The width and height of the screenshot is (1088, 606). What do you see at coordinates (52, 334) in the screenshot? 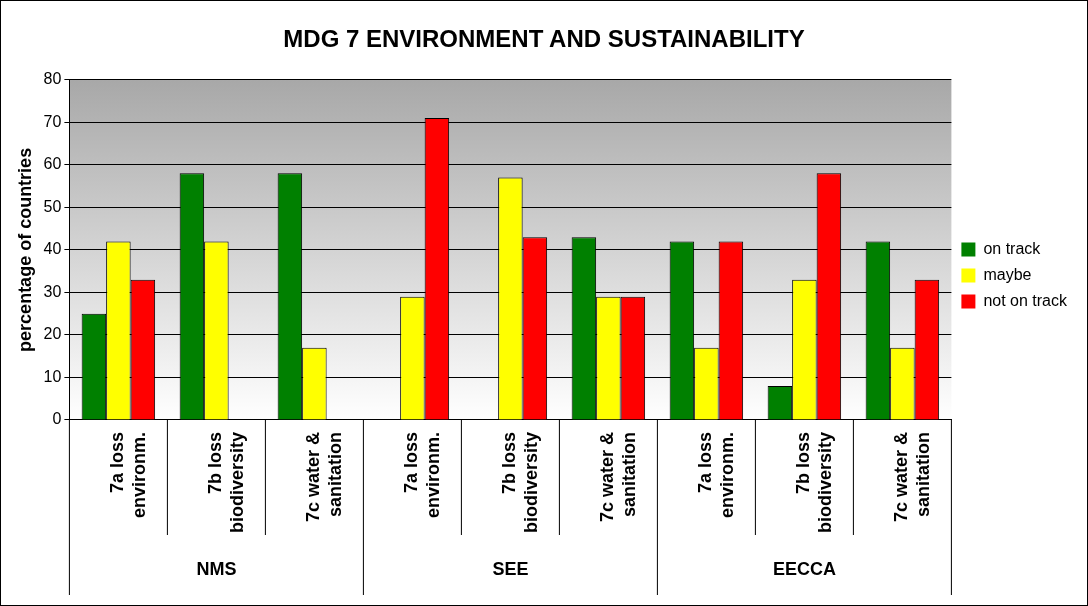
I see `y-tick-label: 20` at bounding box center [52, 334].